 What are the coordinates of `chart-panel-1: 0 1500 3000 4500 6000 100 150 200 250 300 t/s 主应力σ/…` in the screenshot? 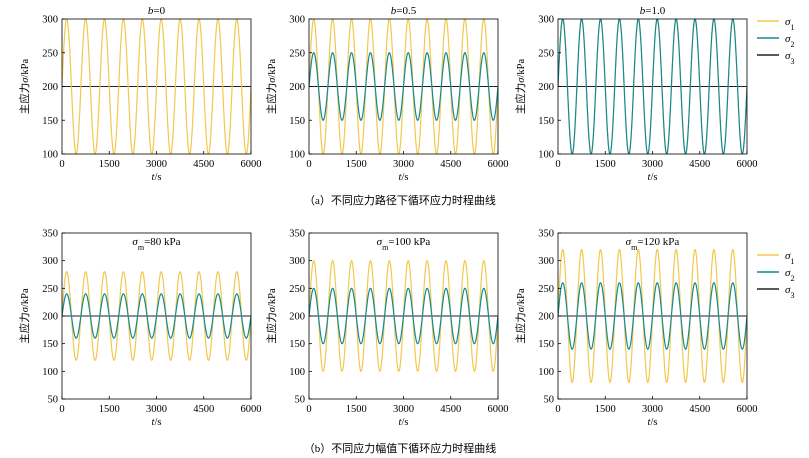 It's located at (140, 94).